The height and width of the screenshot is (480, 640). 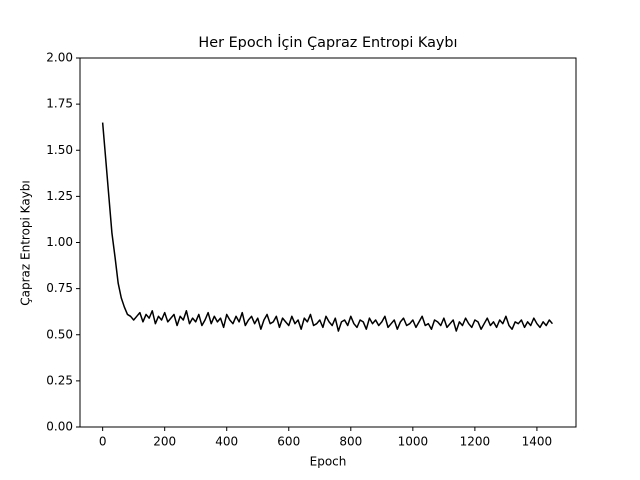 I want to click on x-tick-label: 400, so click(x=226, y=442).